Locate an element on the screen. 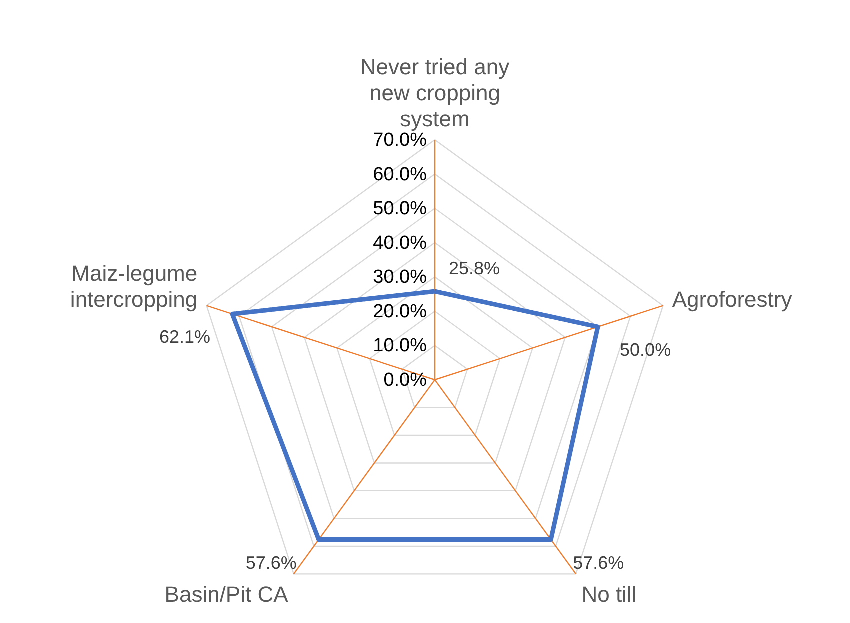 This screenshot has width=850, height=623. y-tick-label: 0.0% is located at coordinates (406, 380).